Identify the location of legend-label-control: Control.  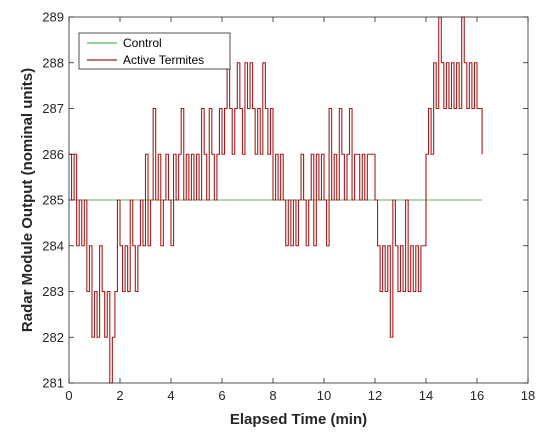
(142, 43).